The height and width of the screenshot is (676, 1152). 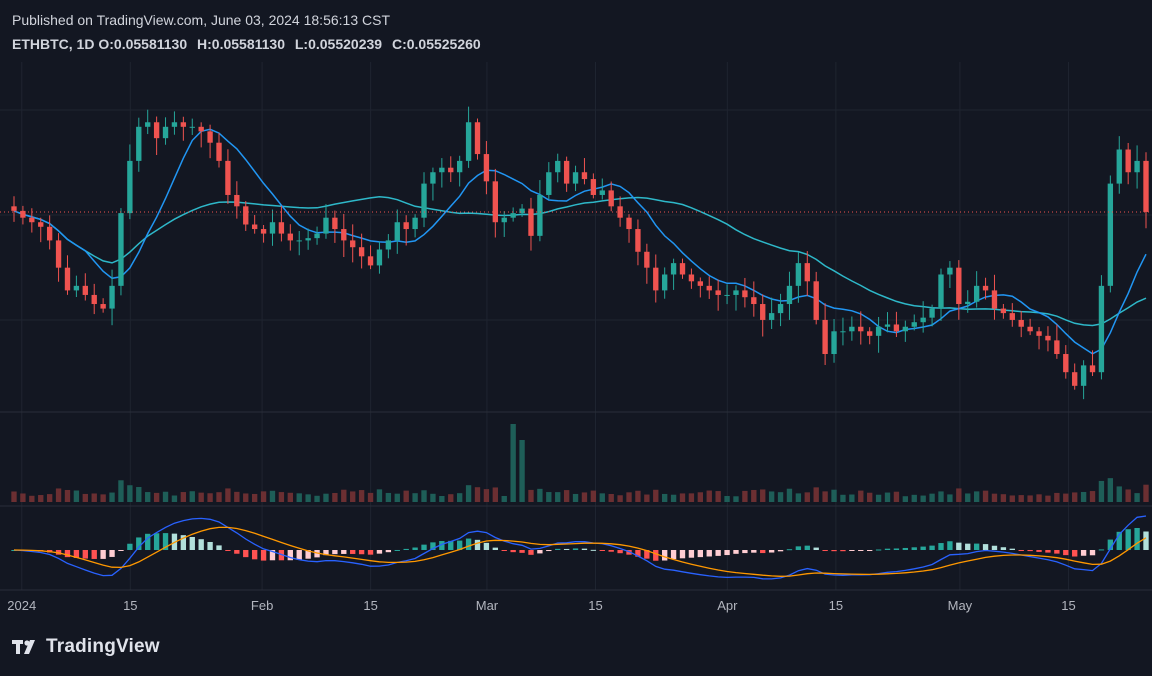 I want to click on volume-pane, so click(x=580, y=463).